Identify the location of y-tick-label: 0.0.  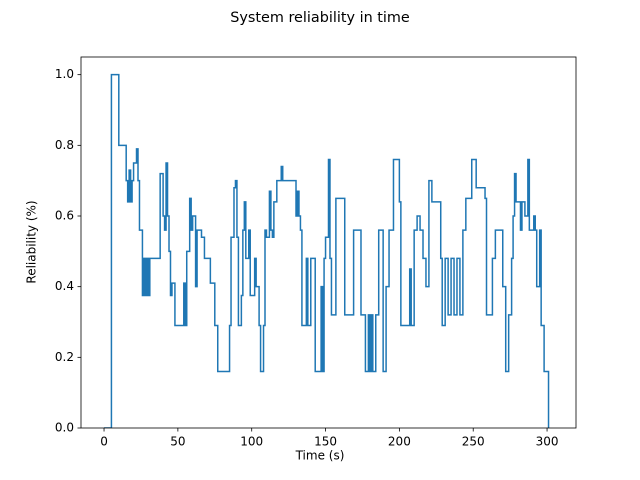
(64, 428).